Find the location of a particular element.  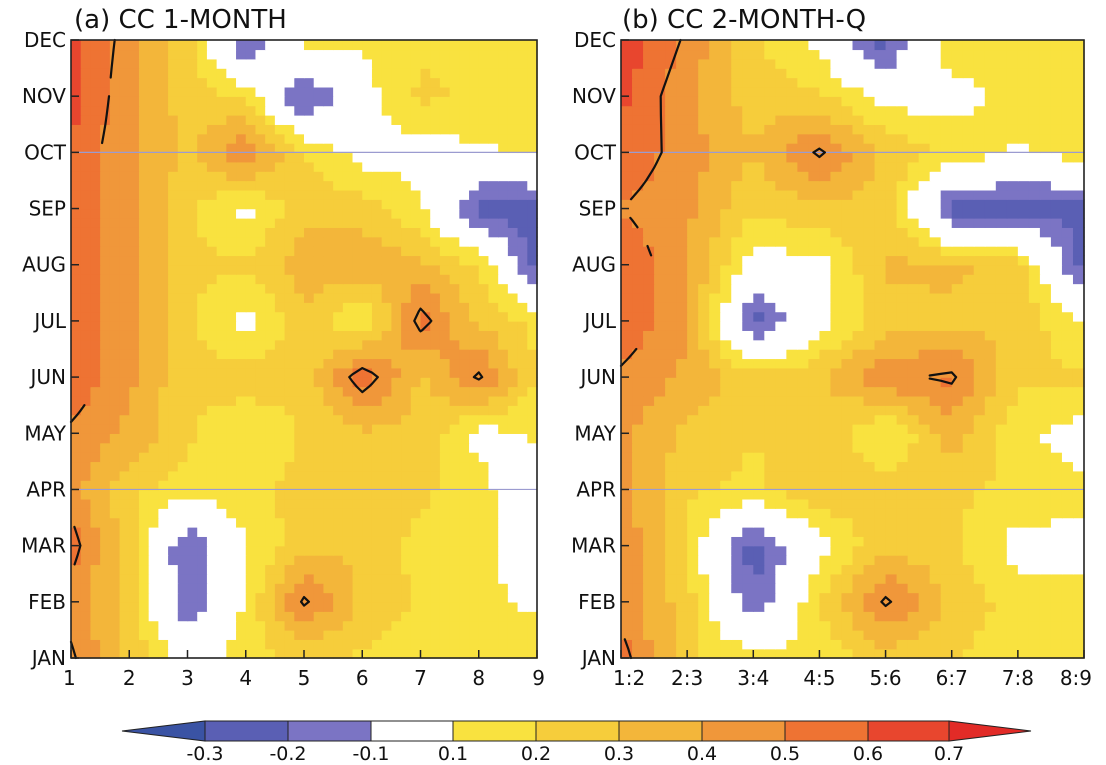

x-tick-label: 9 is located at coordinates (538, 678).